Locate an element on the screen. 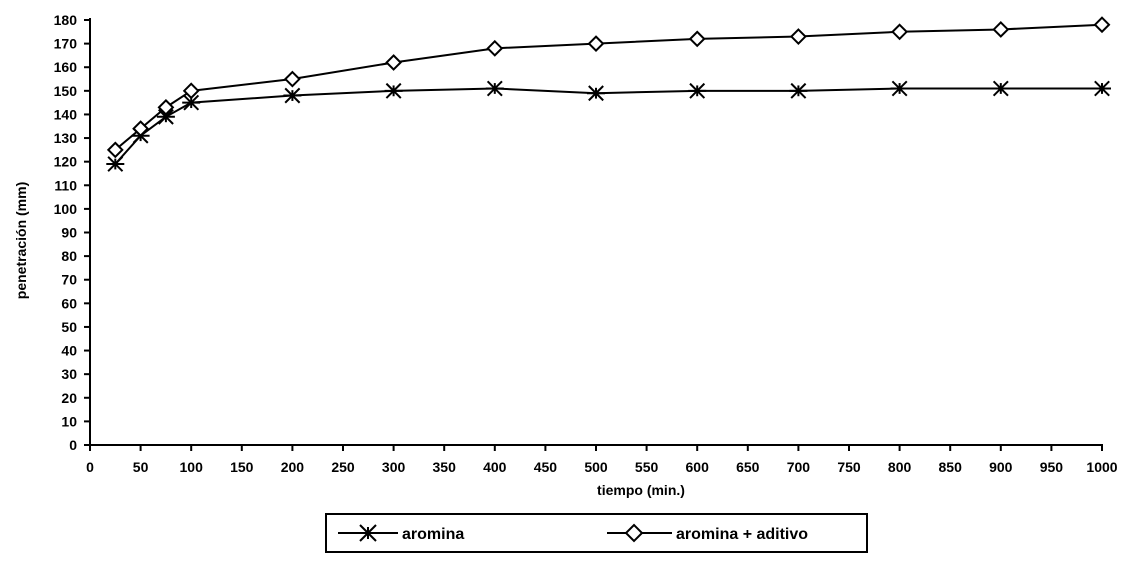 This screenshot has height=571, width=1126. y-tick-label: 40 is located at coordinates (69, 351).